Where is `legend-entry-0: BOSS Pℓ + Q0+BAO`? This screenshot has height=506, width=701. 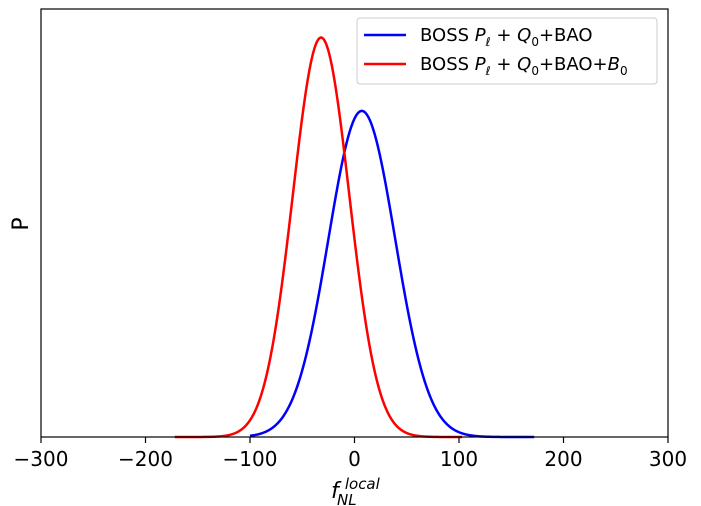
legend-entry-0: BOSS Pℓ + Q0+BAO is located at coordinates (506, 37).